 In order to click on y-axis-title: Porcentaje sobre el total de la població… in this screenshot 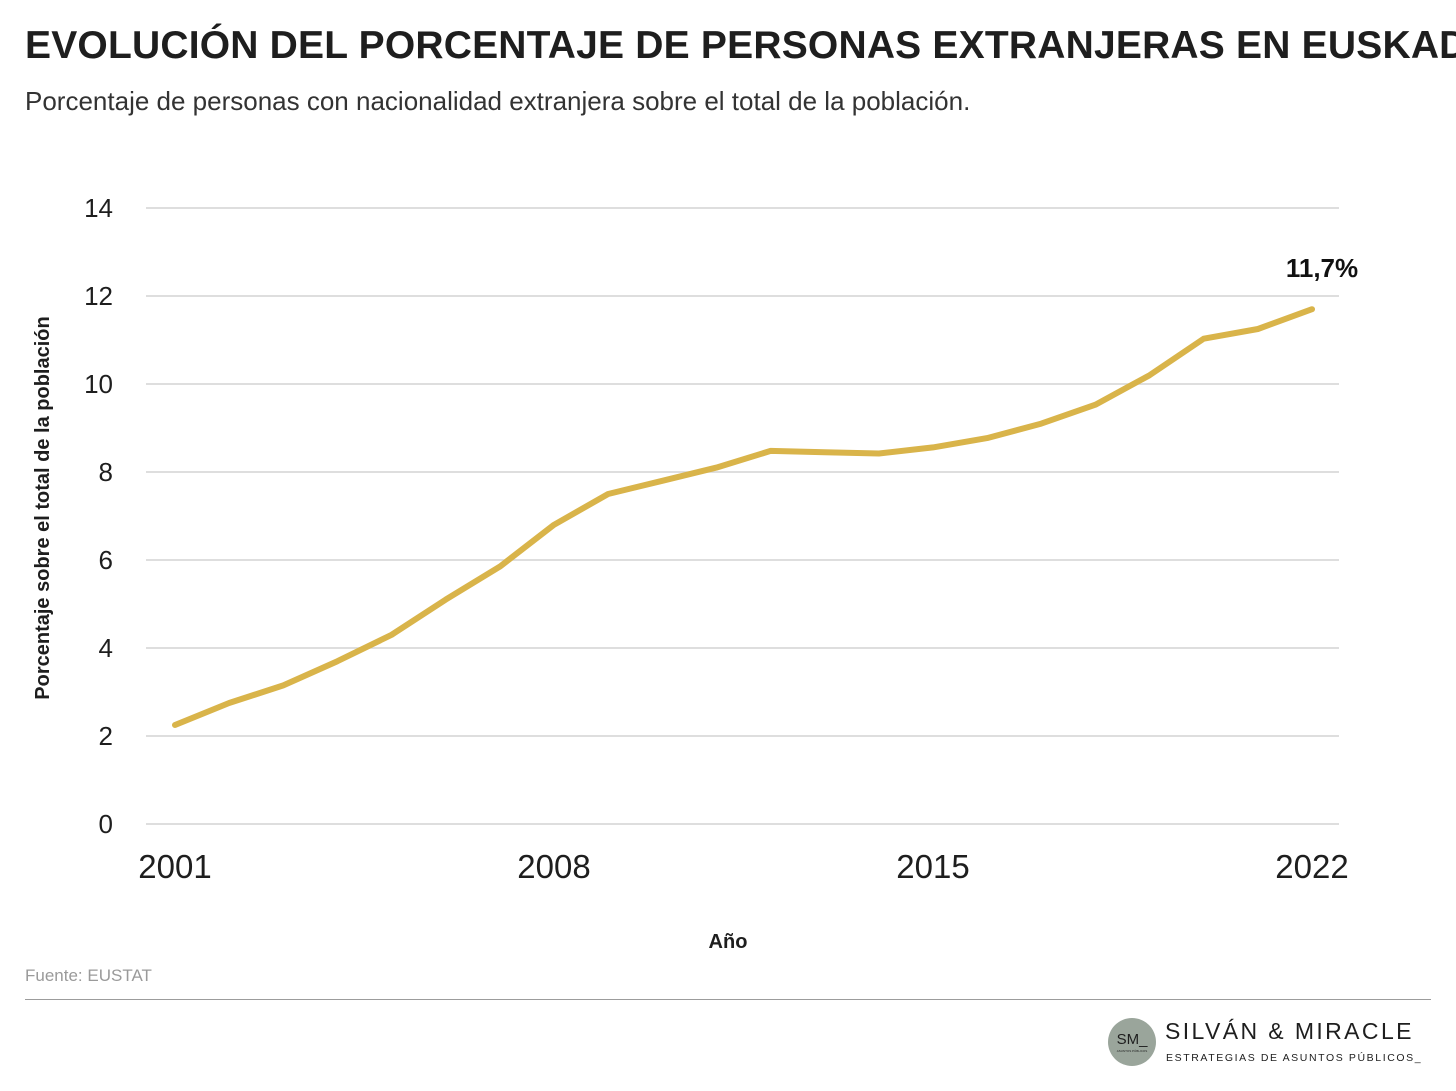, I will do `click(43, 507)`.